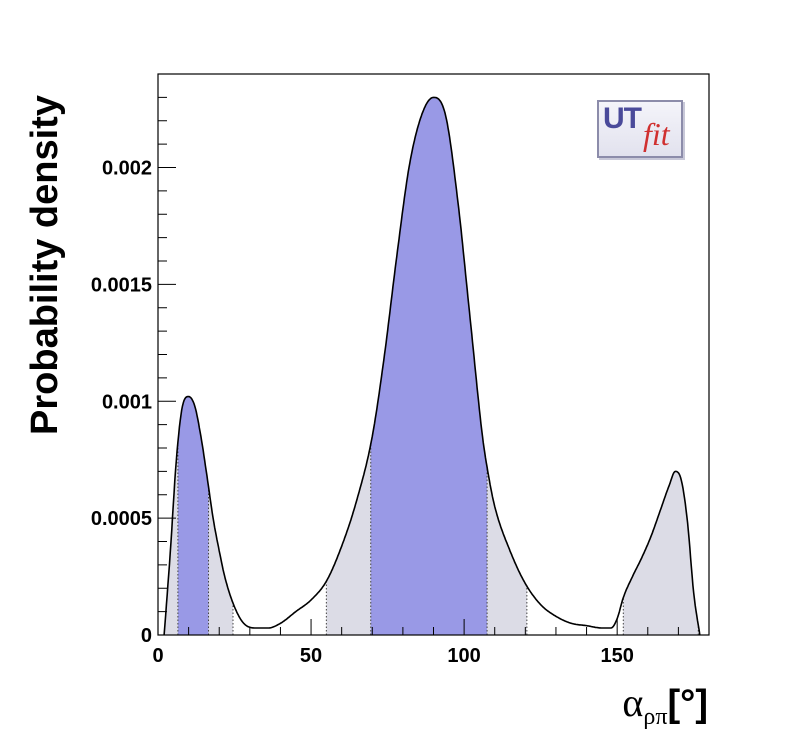 This screenshot has width=788, height=747. Describe the element at coordinates (687, 704) in the screenshot. I see `x-axis-label-unit: [°]` at that location.